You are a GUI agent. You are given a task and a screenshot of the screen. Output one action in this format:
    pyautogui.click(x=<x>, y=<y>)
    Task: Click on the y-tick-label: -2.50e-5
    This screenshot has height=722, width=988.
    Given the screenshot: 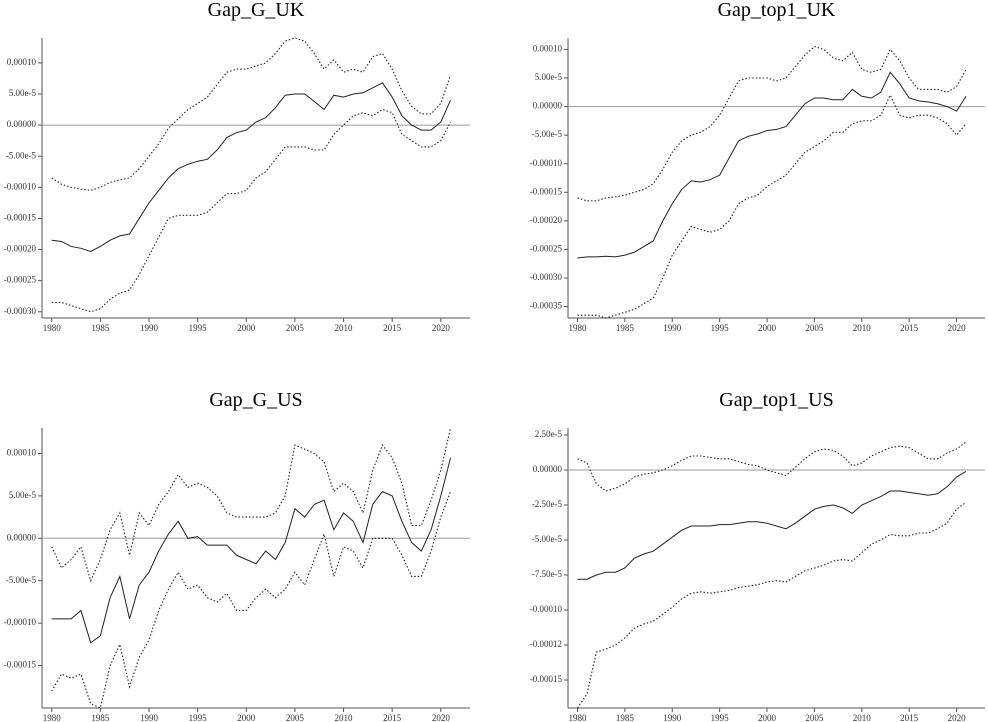 What is the action you would take?
    pyautogui.click(x=547, y=504)
    